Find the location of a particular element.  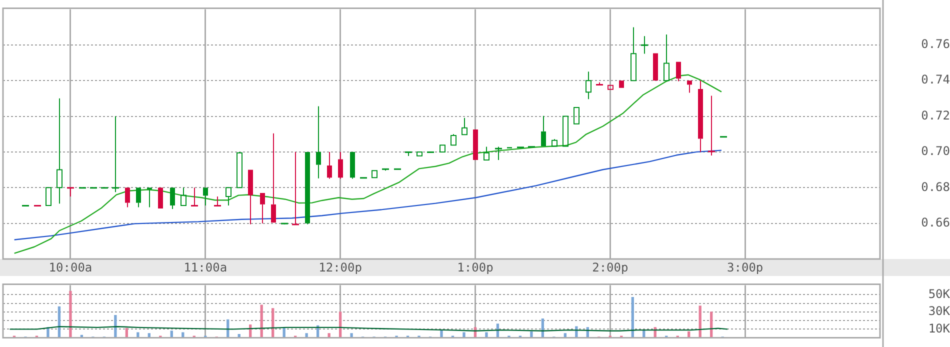

y-tick-label: 0.70 is located at coordinates (935, 151).